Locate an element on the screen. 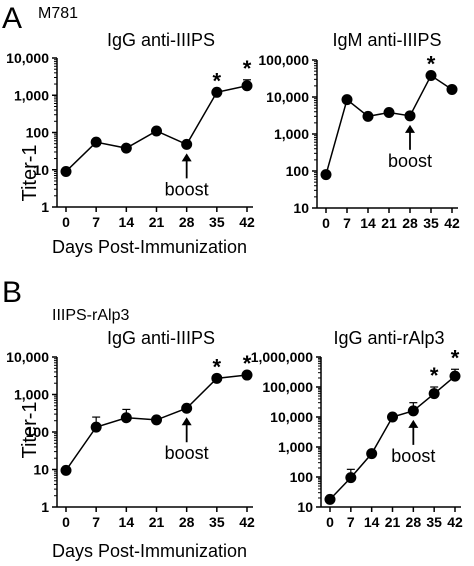 The height and width of the screenshot is (566, 474). chart-4-title: IgG anti-rAlp3 is located at coordinates (388, 338).